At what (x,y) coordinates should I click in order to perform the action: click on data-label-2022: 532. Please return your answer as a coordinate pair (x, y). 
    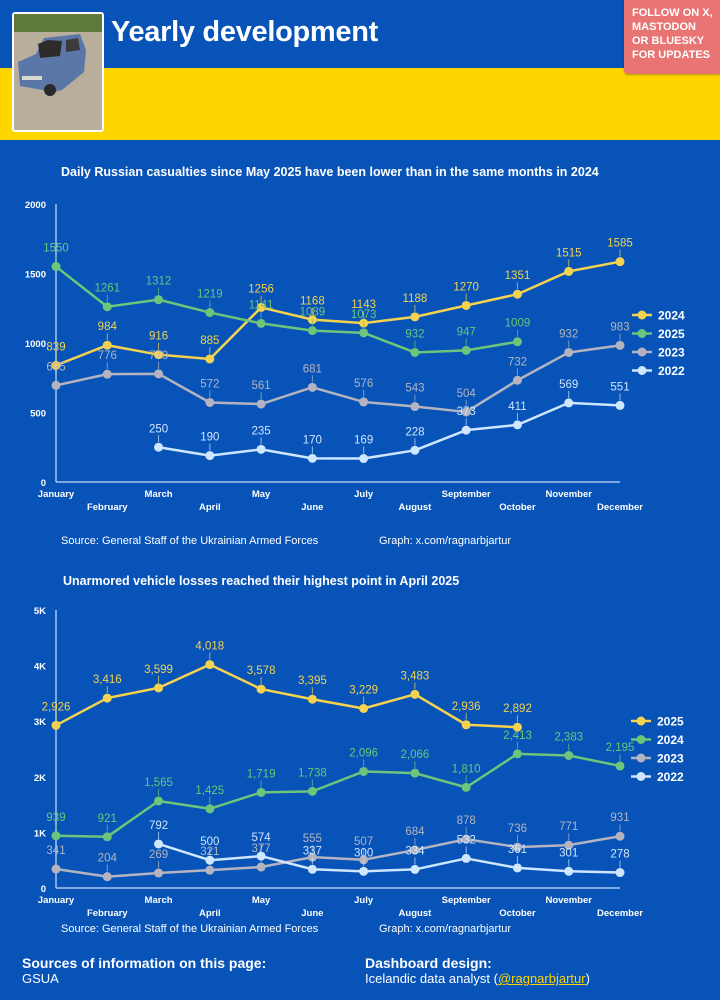
    Looking at the image, I should click on (466, 840).